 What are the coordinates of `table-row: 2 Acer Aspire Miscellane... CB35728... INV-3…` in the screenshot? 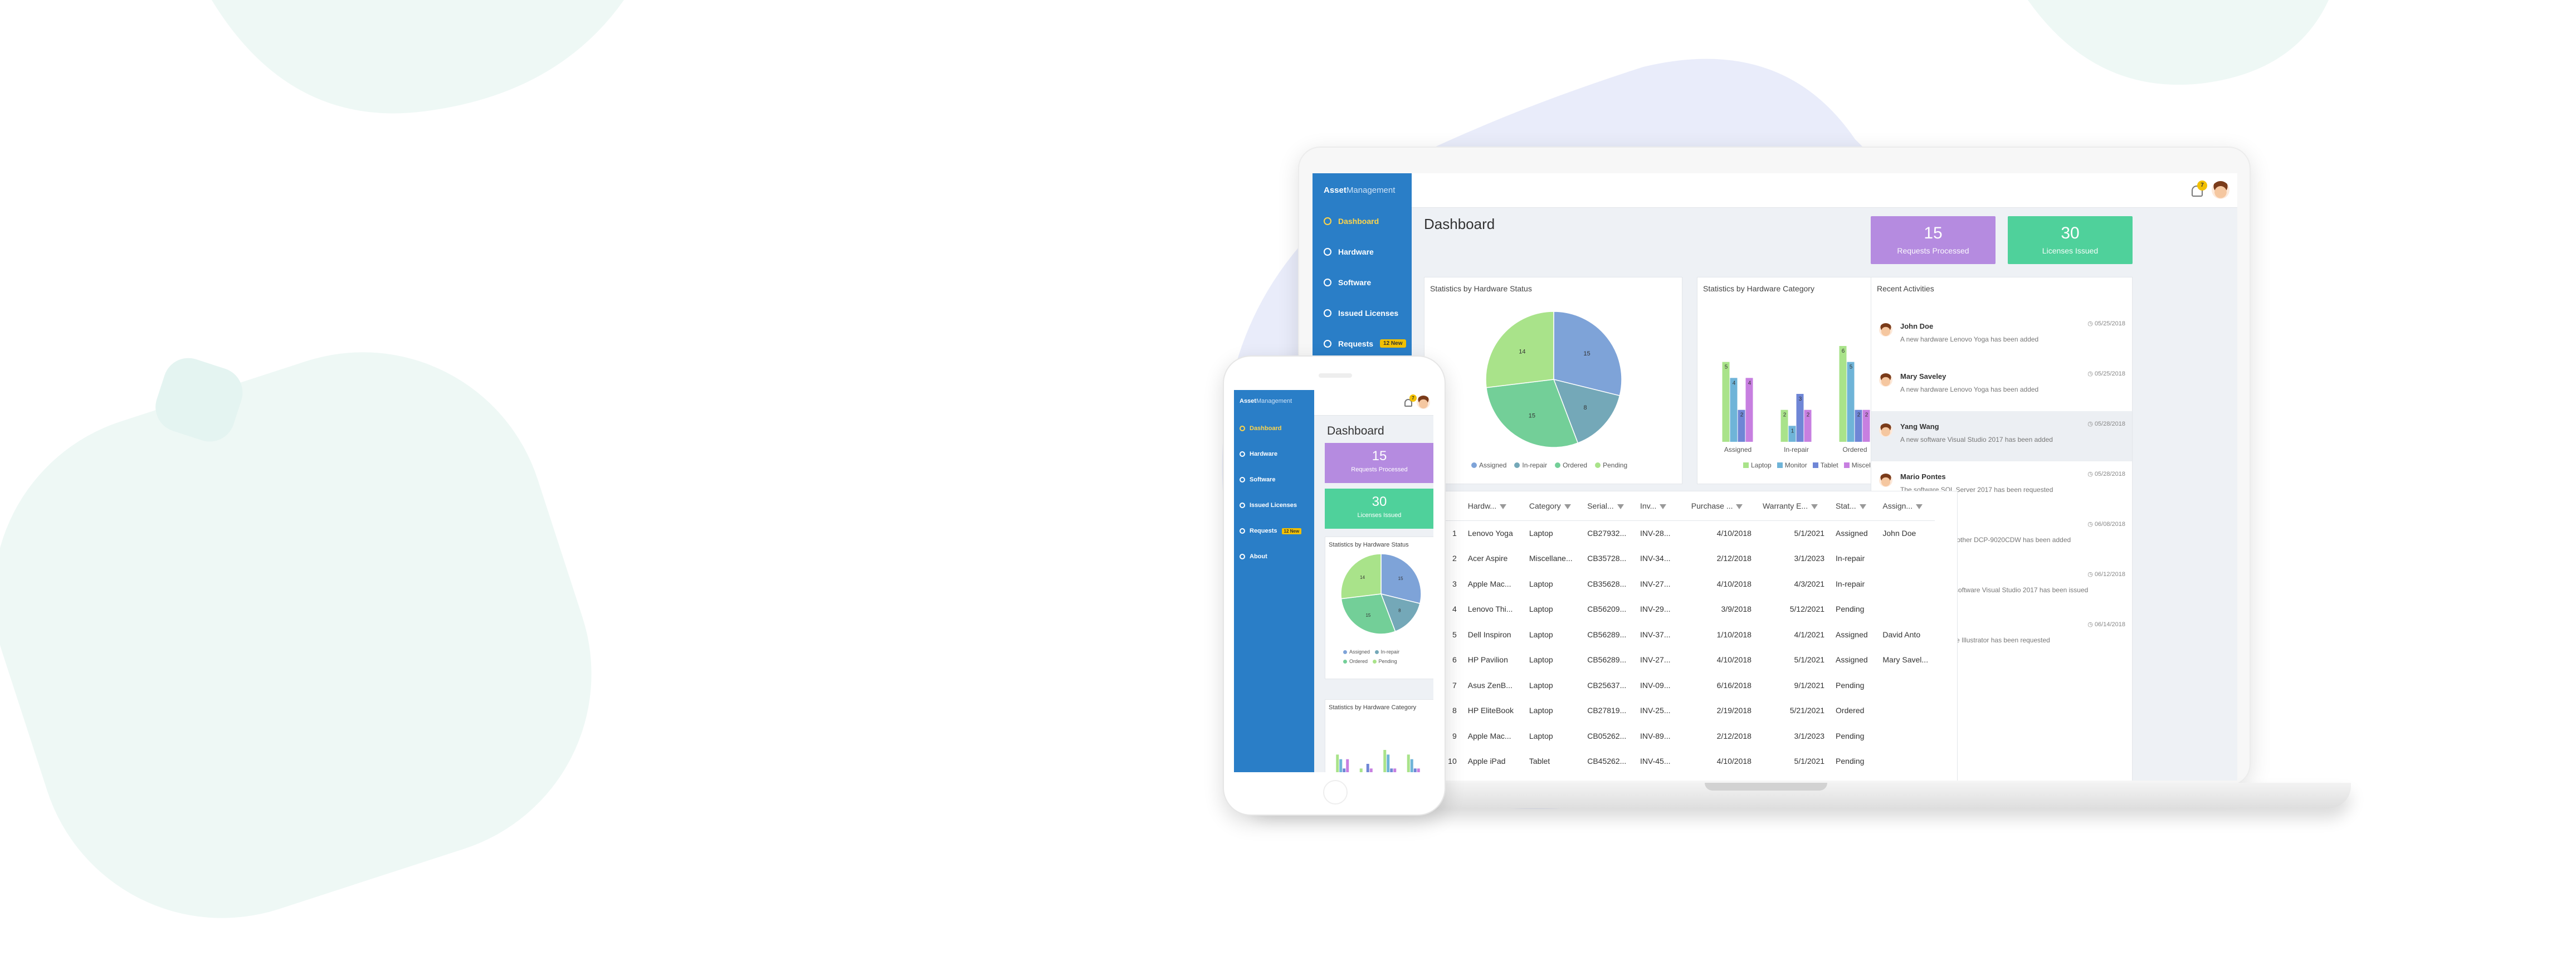 It's located at (1679, 559).